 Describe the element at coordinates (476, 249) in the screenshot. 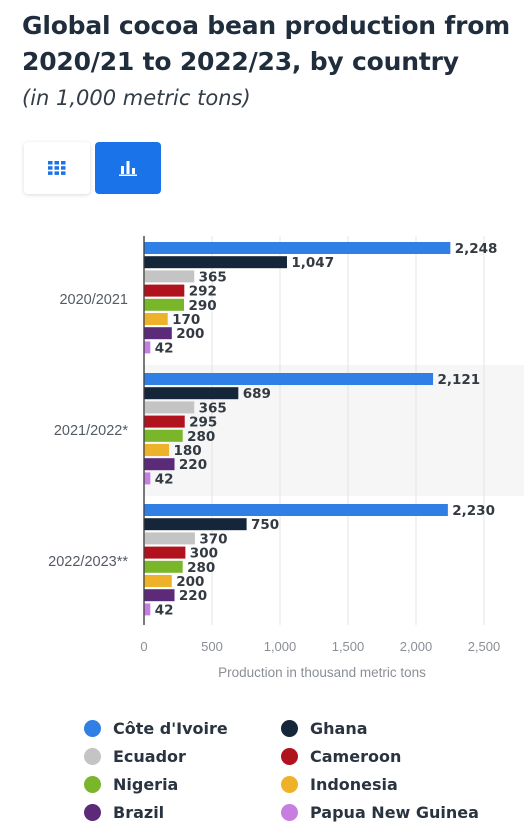

I see `data-label: 2,248` at that location.